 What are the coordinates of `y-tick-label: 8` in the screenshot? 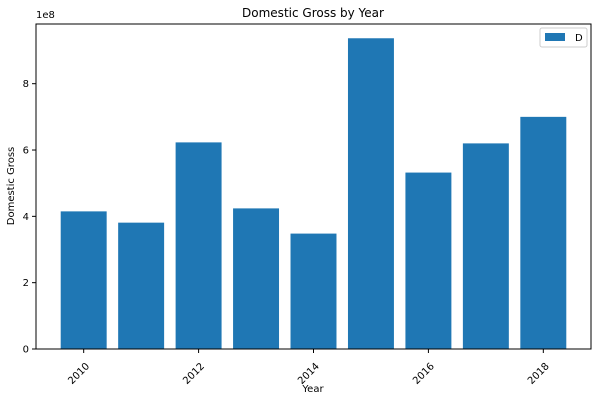 It's located at (26, 84).